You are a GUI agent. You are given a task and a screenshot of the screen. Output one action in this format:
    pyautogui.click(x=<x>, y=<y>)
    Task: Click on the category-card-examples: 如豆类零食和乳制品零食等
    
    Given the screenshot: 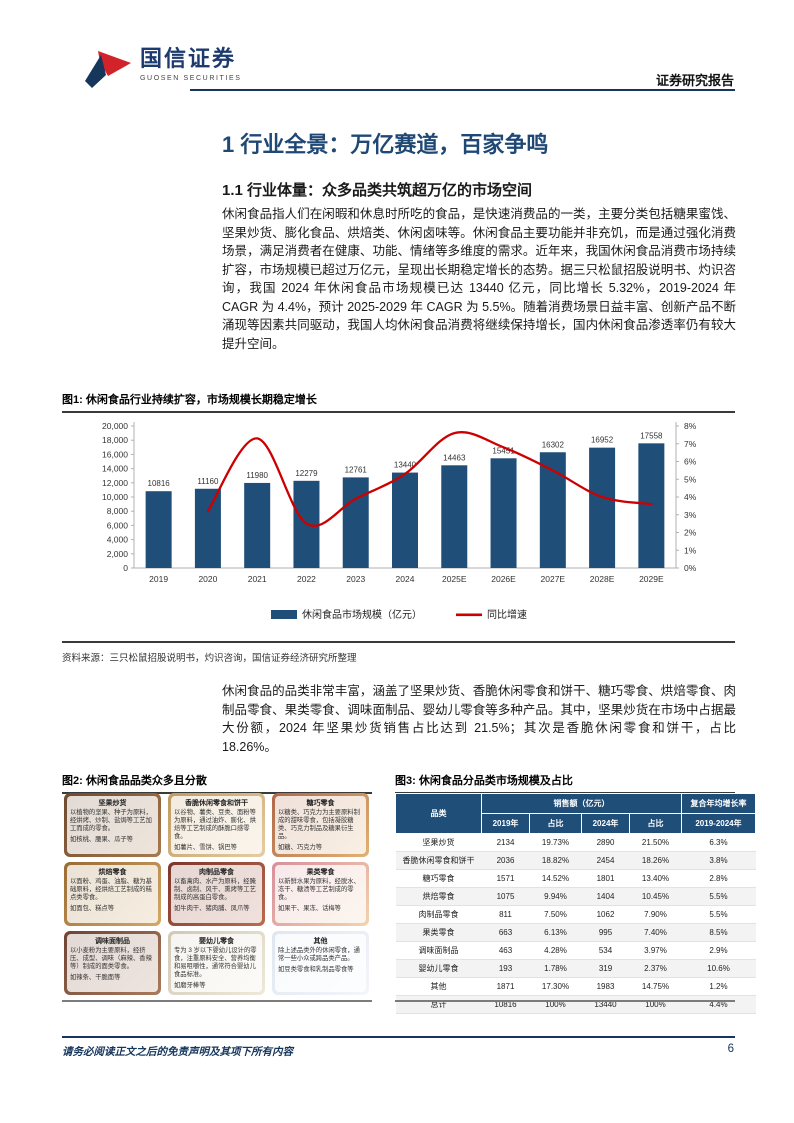 What is the action you would take?
    pyautogui.click(x=316, y=969)
    